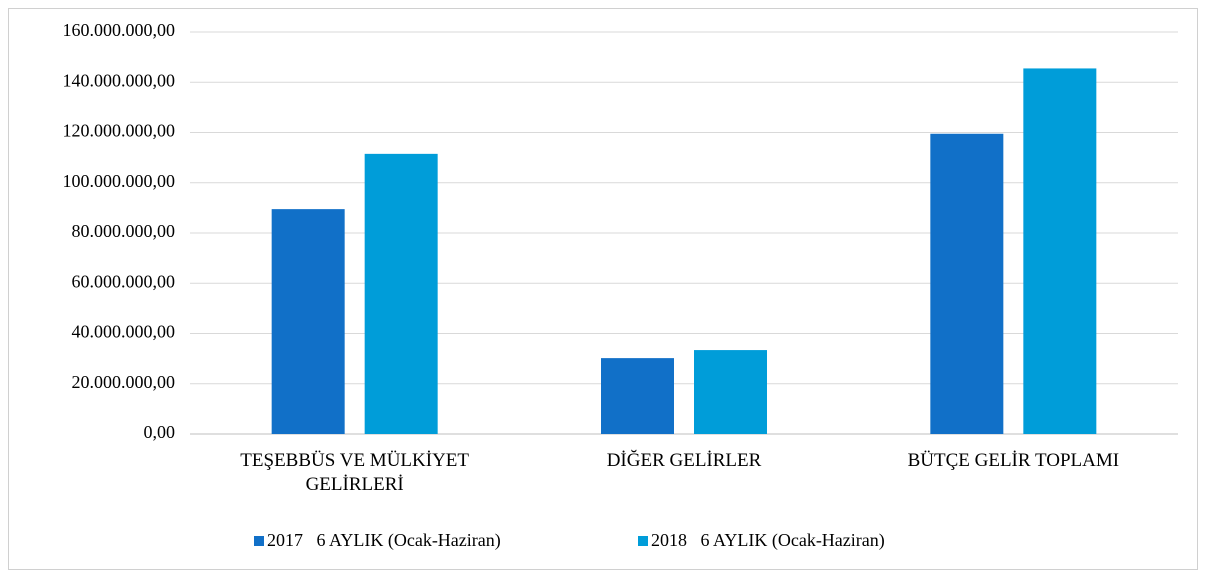  I want to click on y-tick-label: 20.000.000,00, so click(124, 382).